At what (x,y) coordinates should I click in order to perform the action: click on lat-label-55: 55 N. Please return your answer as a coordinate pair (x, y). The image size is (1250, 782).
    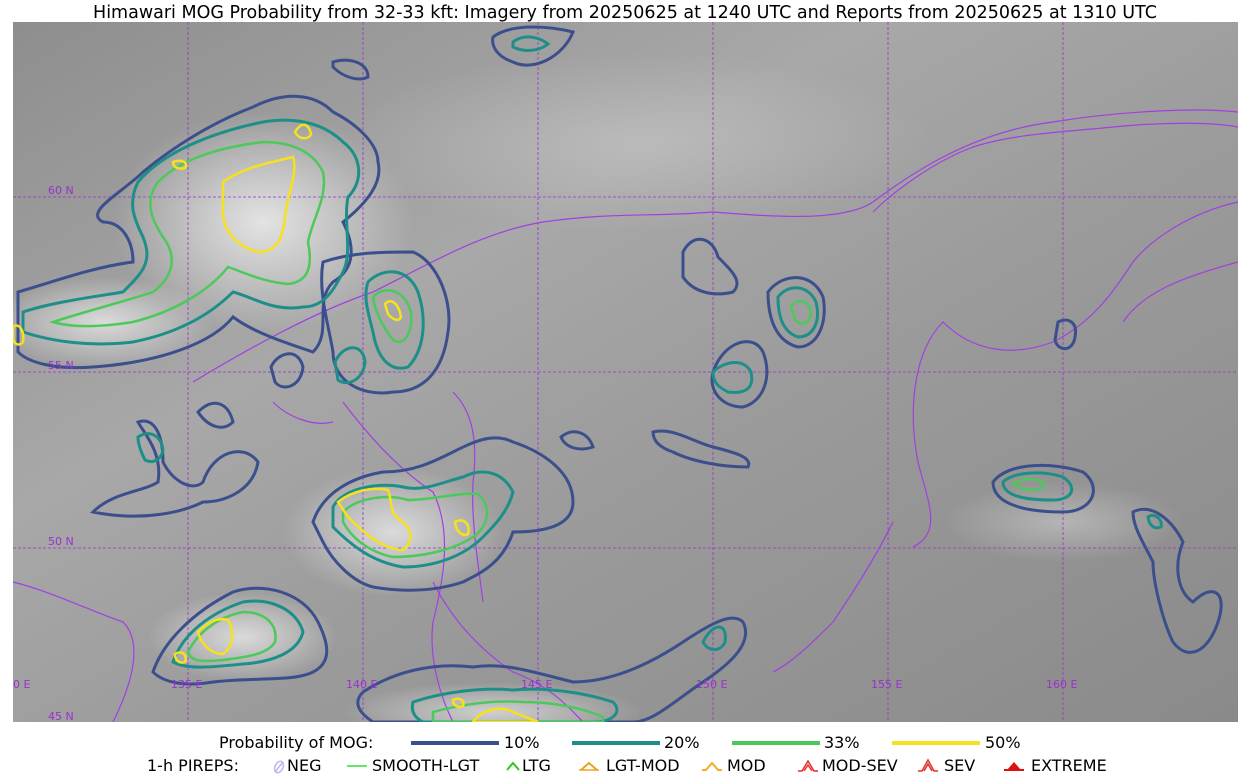
    Looking at the image, I should click on (61, 365).